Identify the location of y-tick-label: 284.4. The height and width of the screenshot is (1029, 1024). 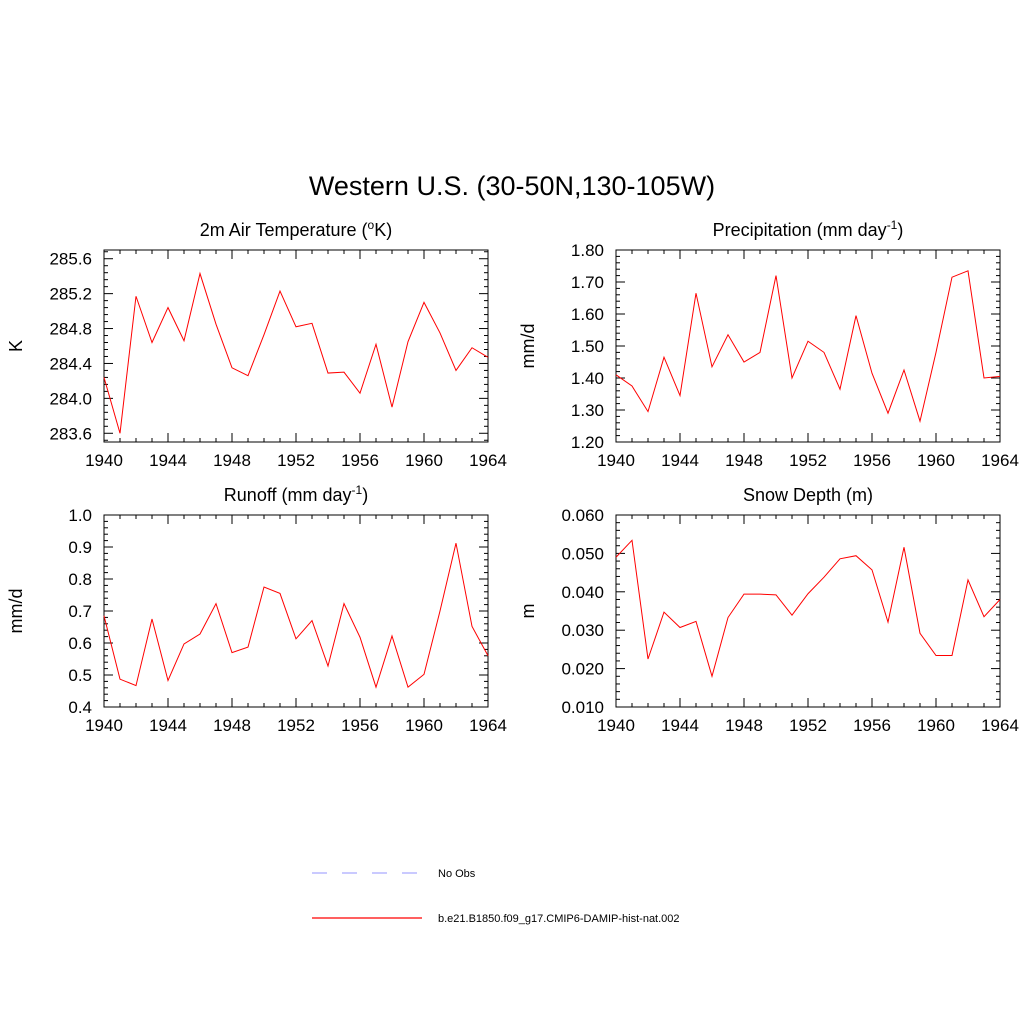
(70, 363).